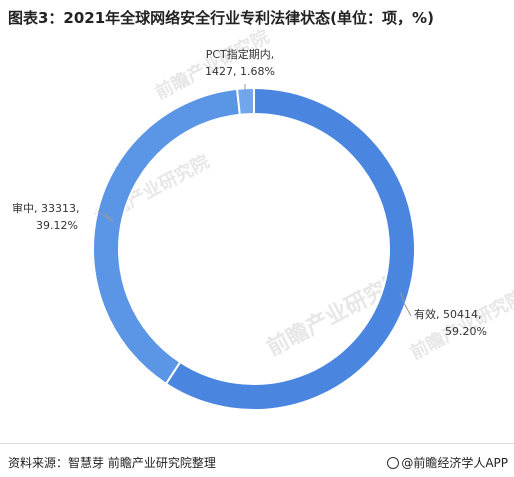 This screenshot has width=514, height=477. Describe the element at coordinates (240, 71) in the screenshot. I see `data-label-3-line-2: 1427, 1.68%` at that location.